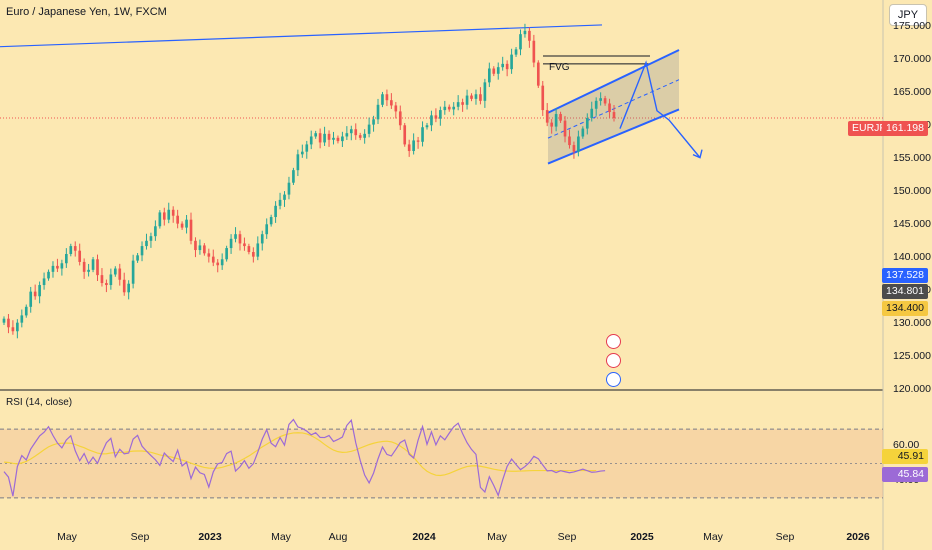 The image size is (932, 550). Describe the element at coordinates (912, 157) in the screenshot. I see `price-tick-label: 155.000` at that location.